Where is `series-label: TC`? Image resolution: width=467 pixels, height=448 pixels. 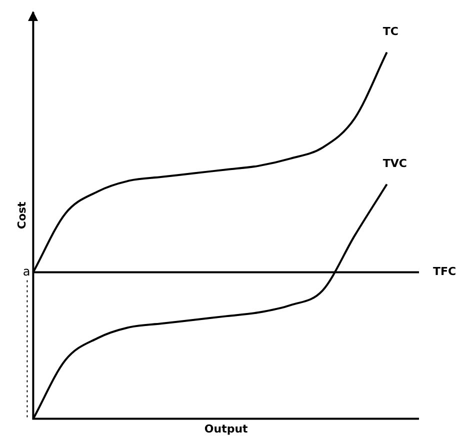
series-label: TC is located at coordinates (390, 31).